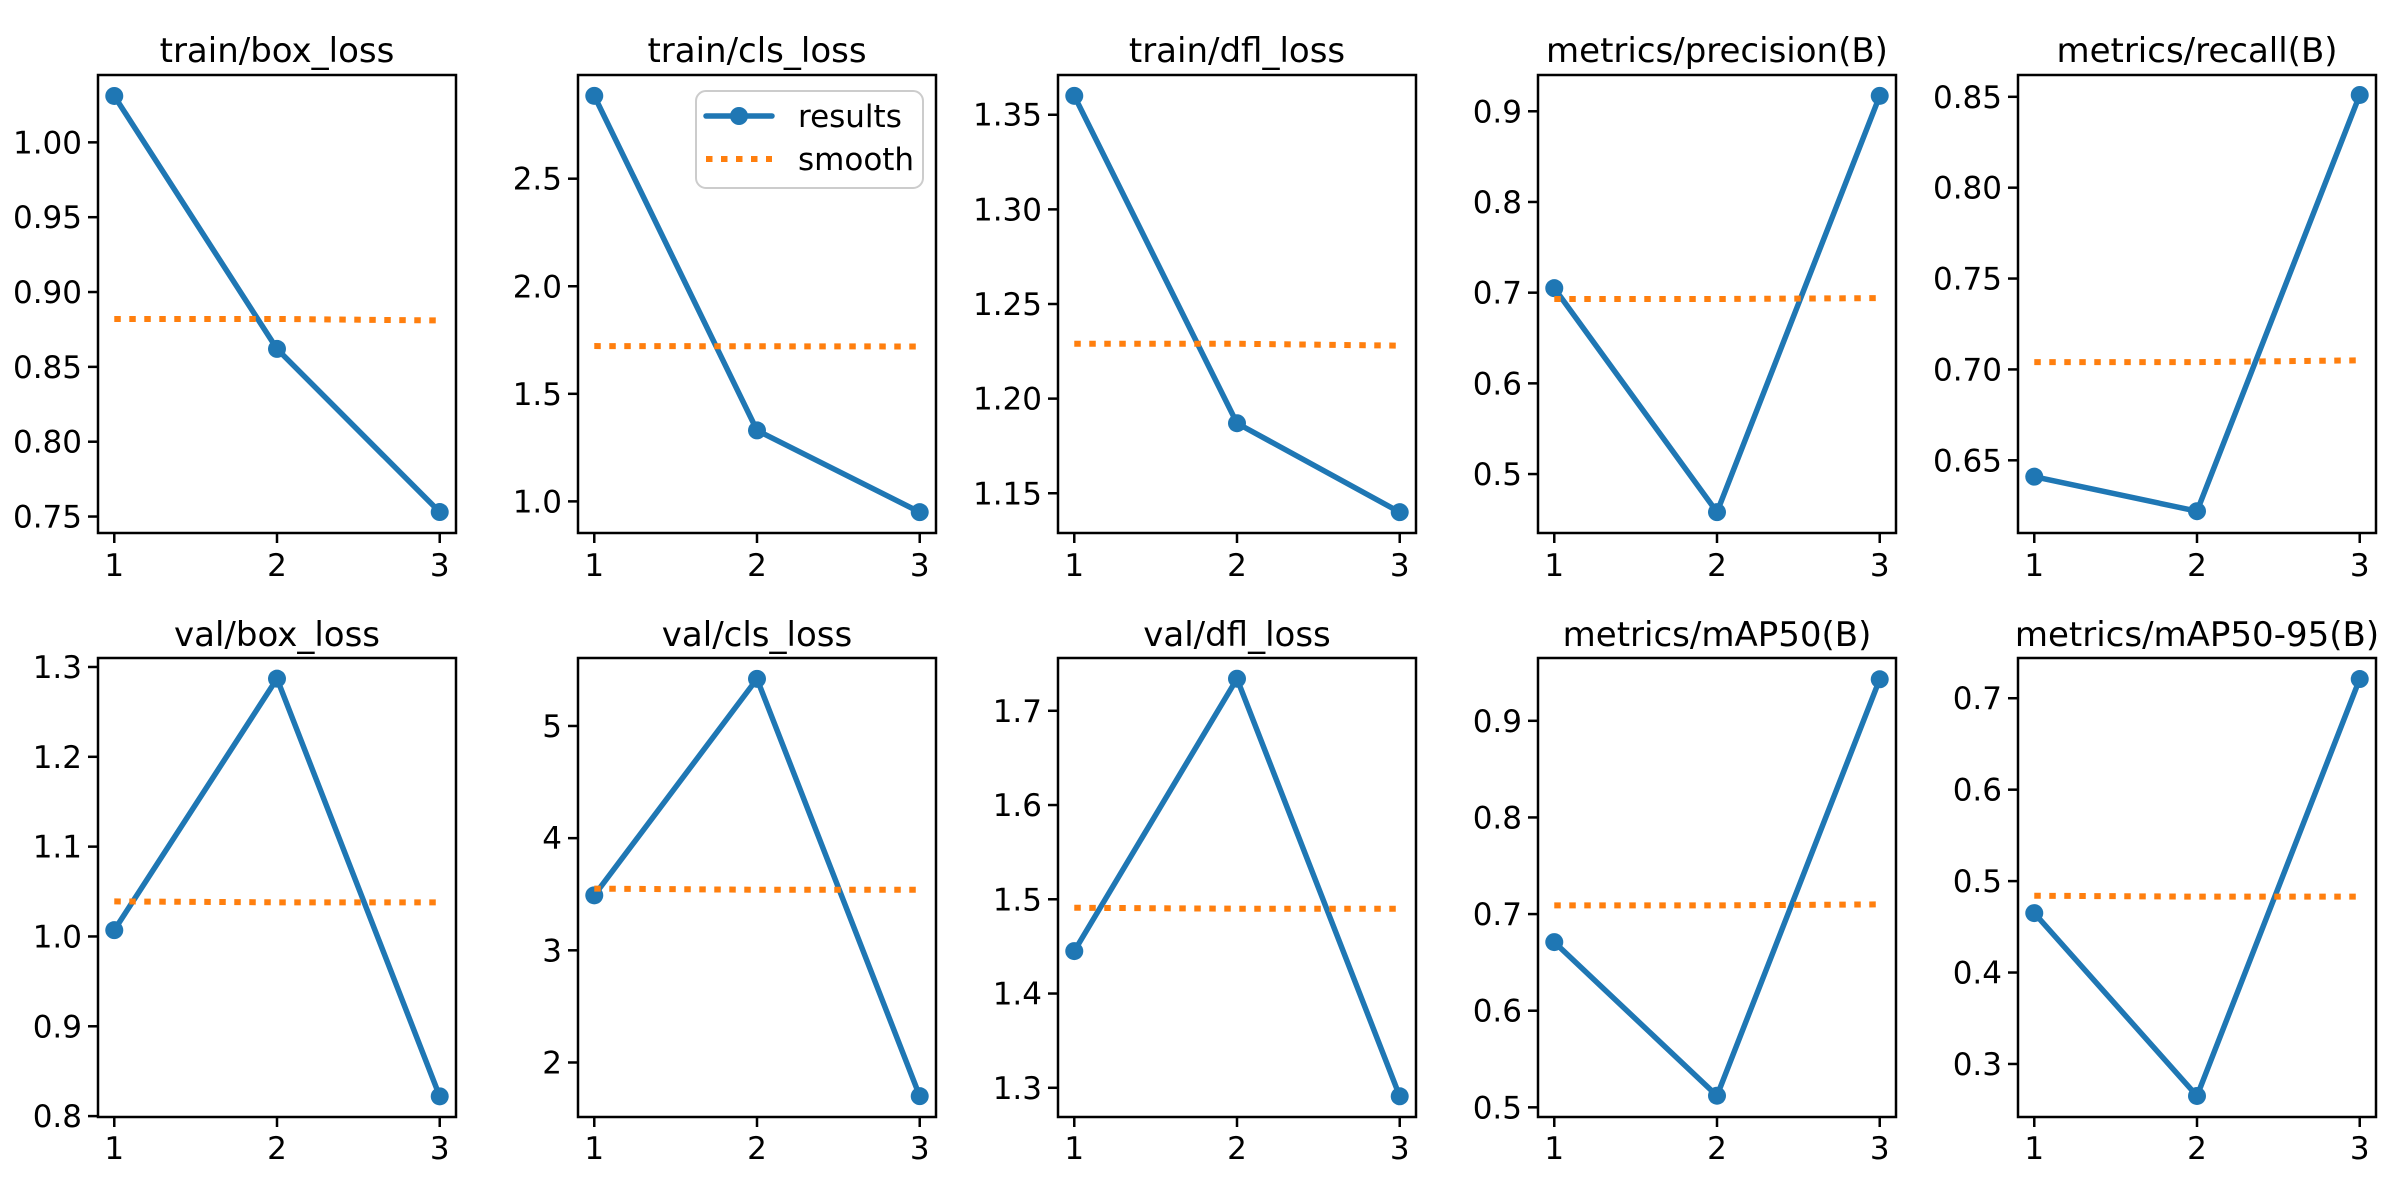 The image size is (2400, 1200). What do you see at coordinates (47, 293) in the screenshot?
I see `y-tick-label: 0.90` at bounding box center [47, 293].